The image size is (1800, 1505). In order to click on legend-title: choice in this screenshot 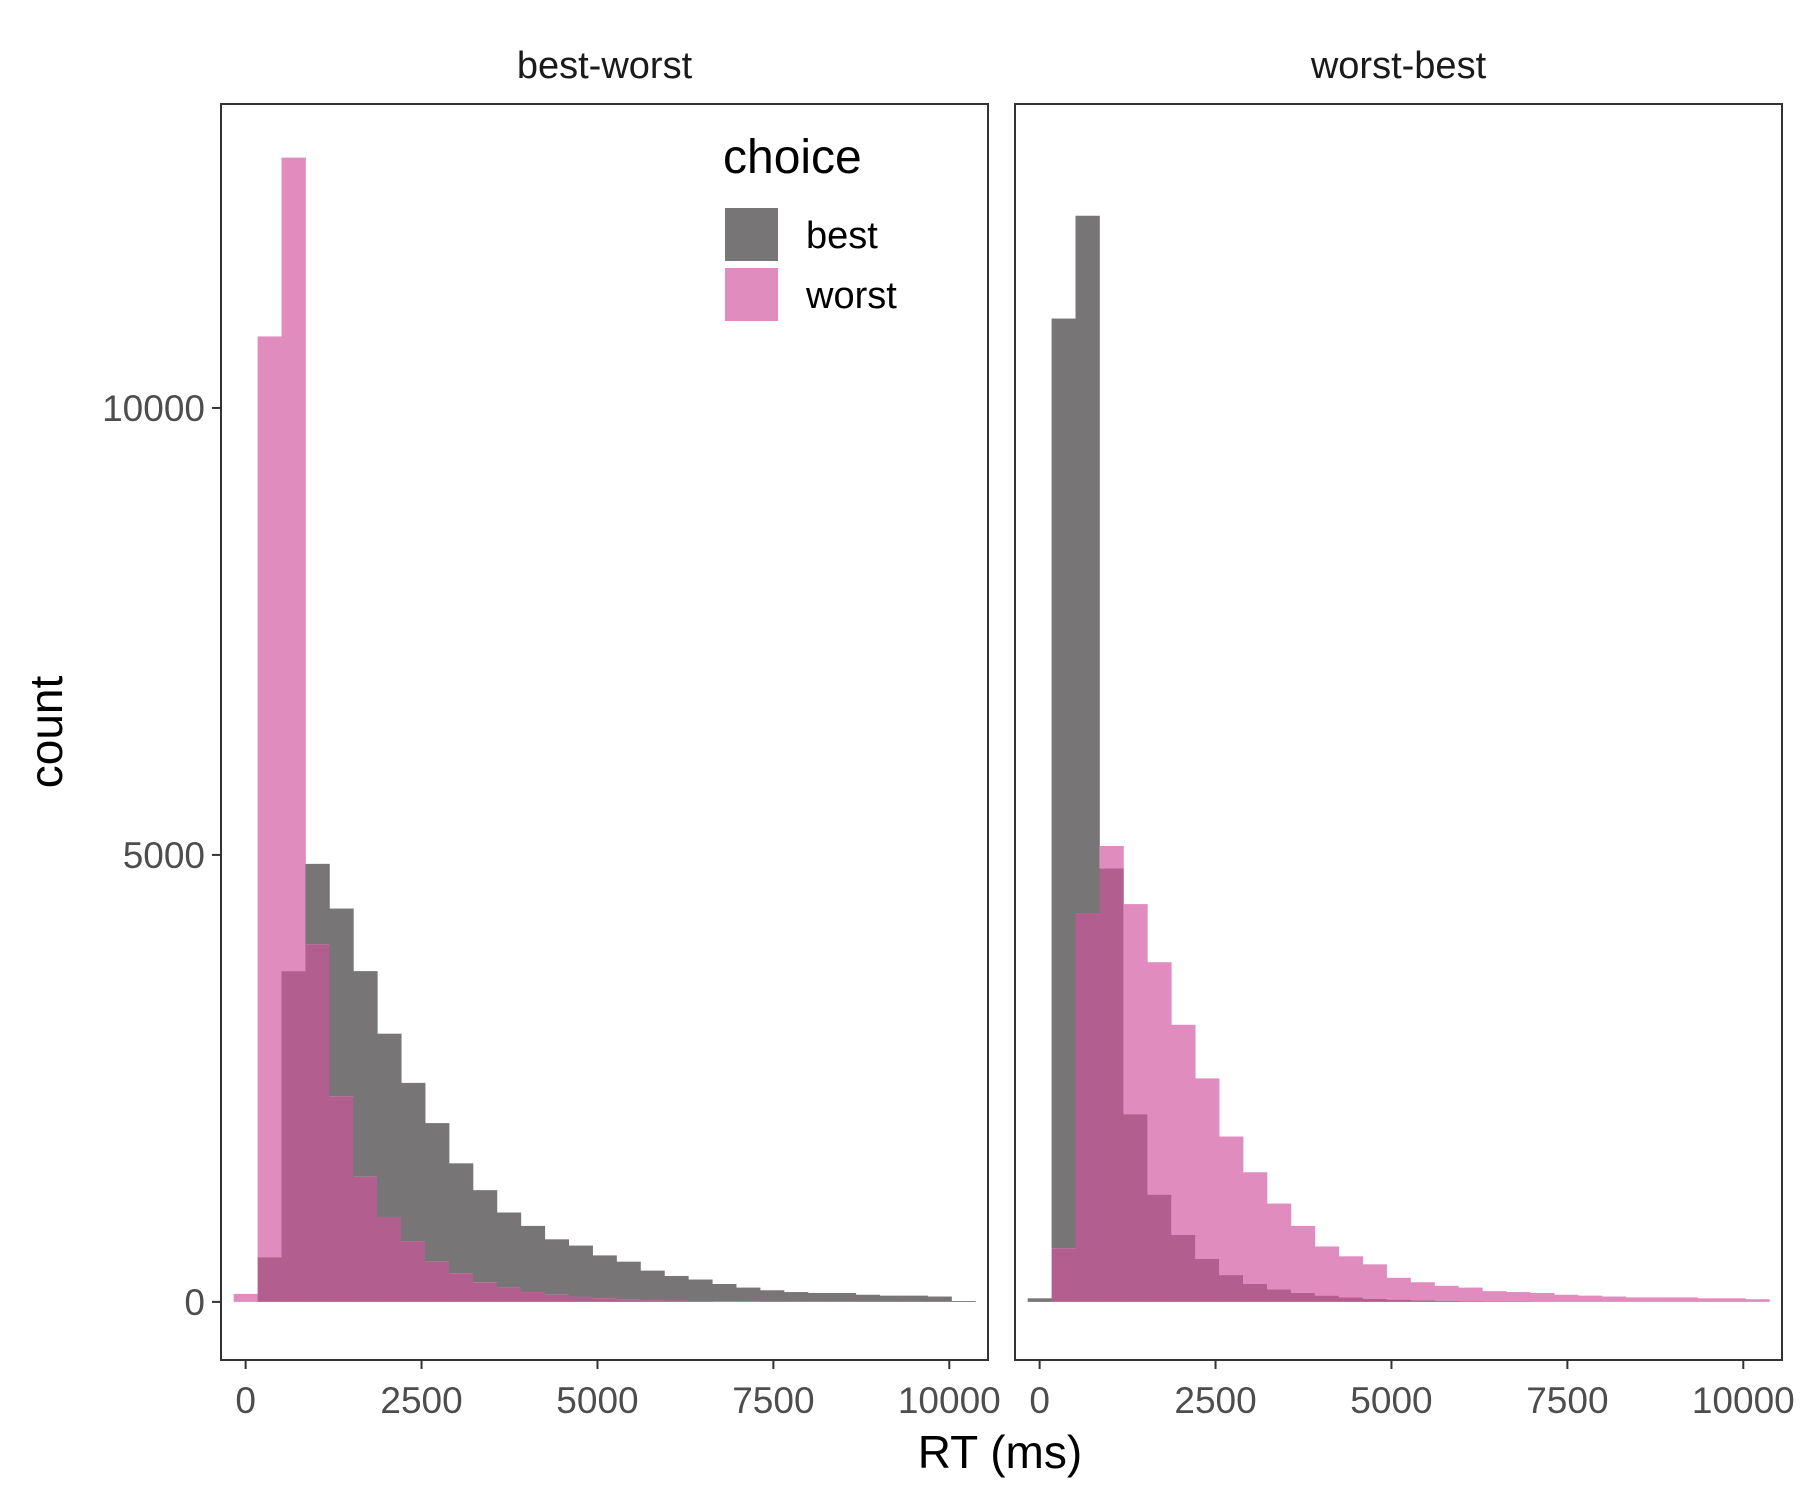, I will do `click(792, 157)`.